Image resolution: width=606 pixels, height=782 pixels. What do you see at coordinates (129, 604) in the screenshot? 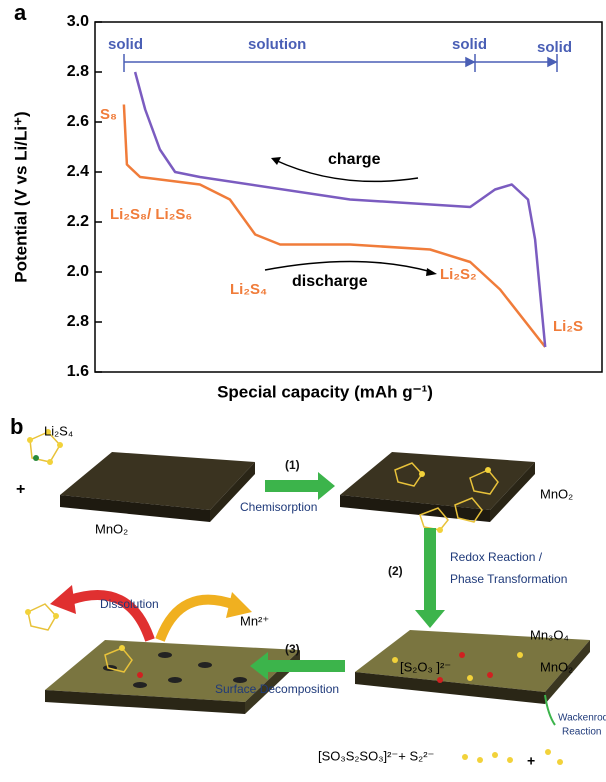
I see `label: Dissolution` at bounding box center [129, 604].